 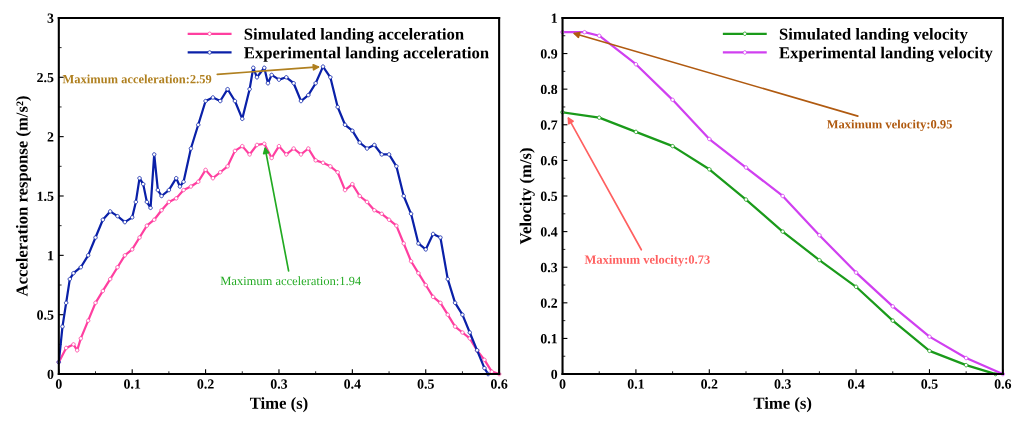 What do you see at coordinates (549, 303) in the screenshot?
I see `y-tick-label: 0.2` at bounding box center [549, 303].